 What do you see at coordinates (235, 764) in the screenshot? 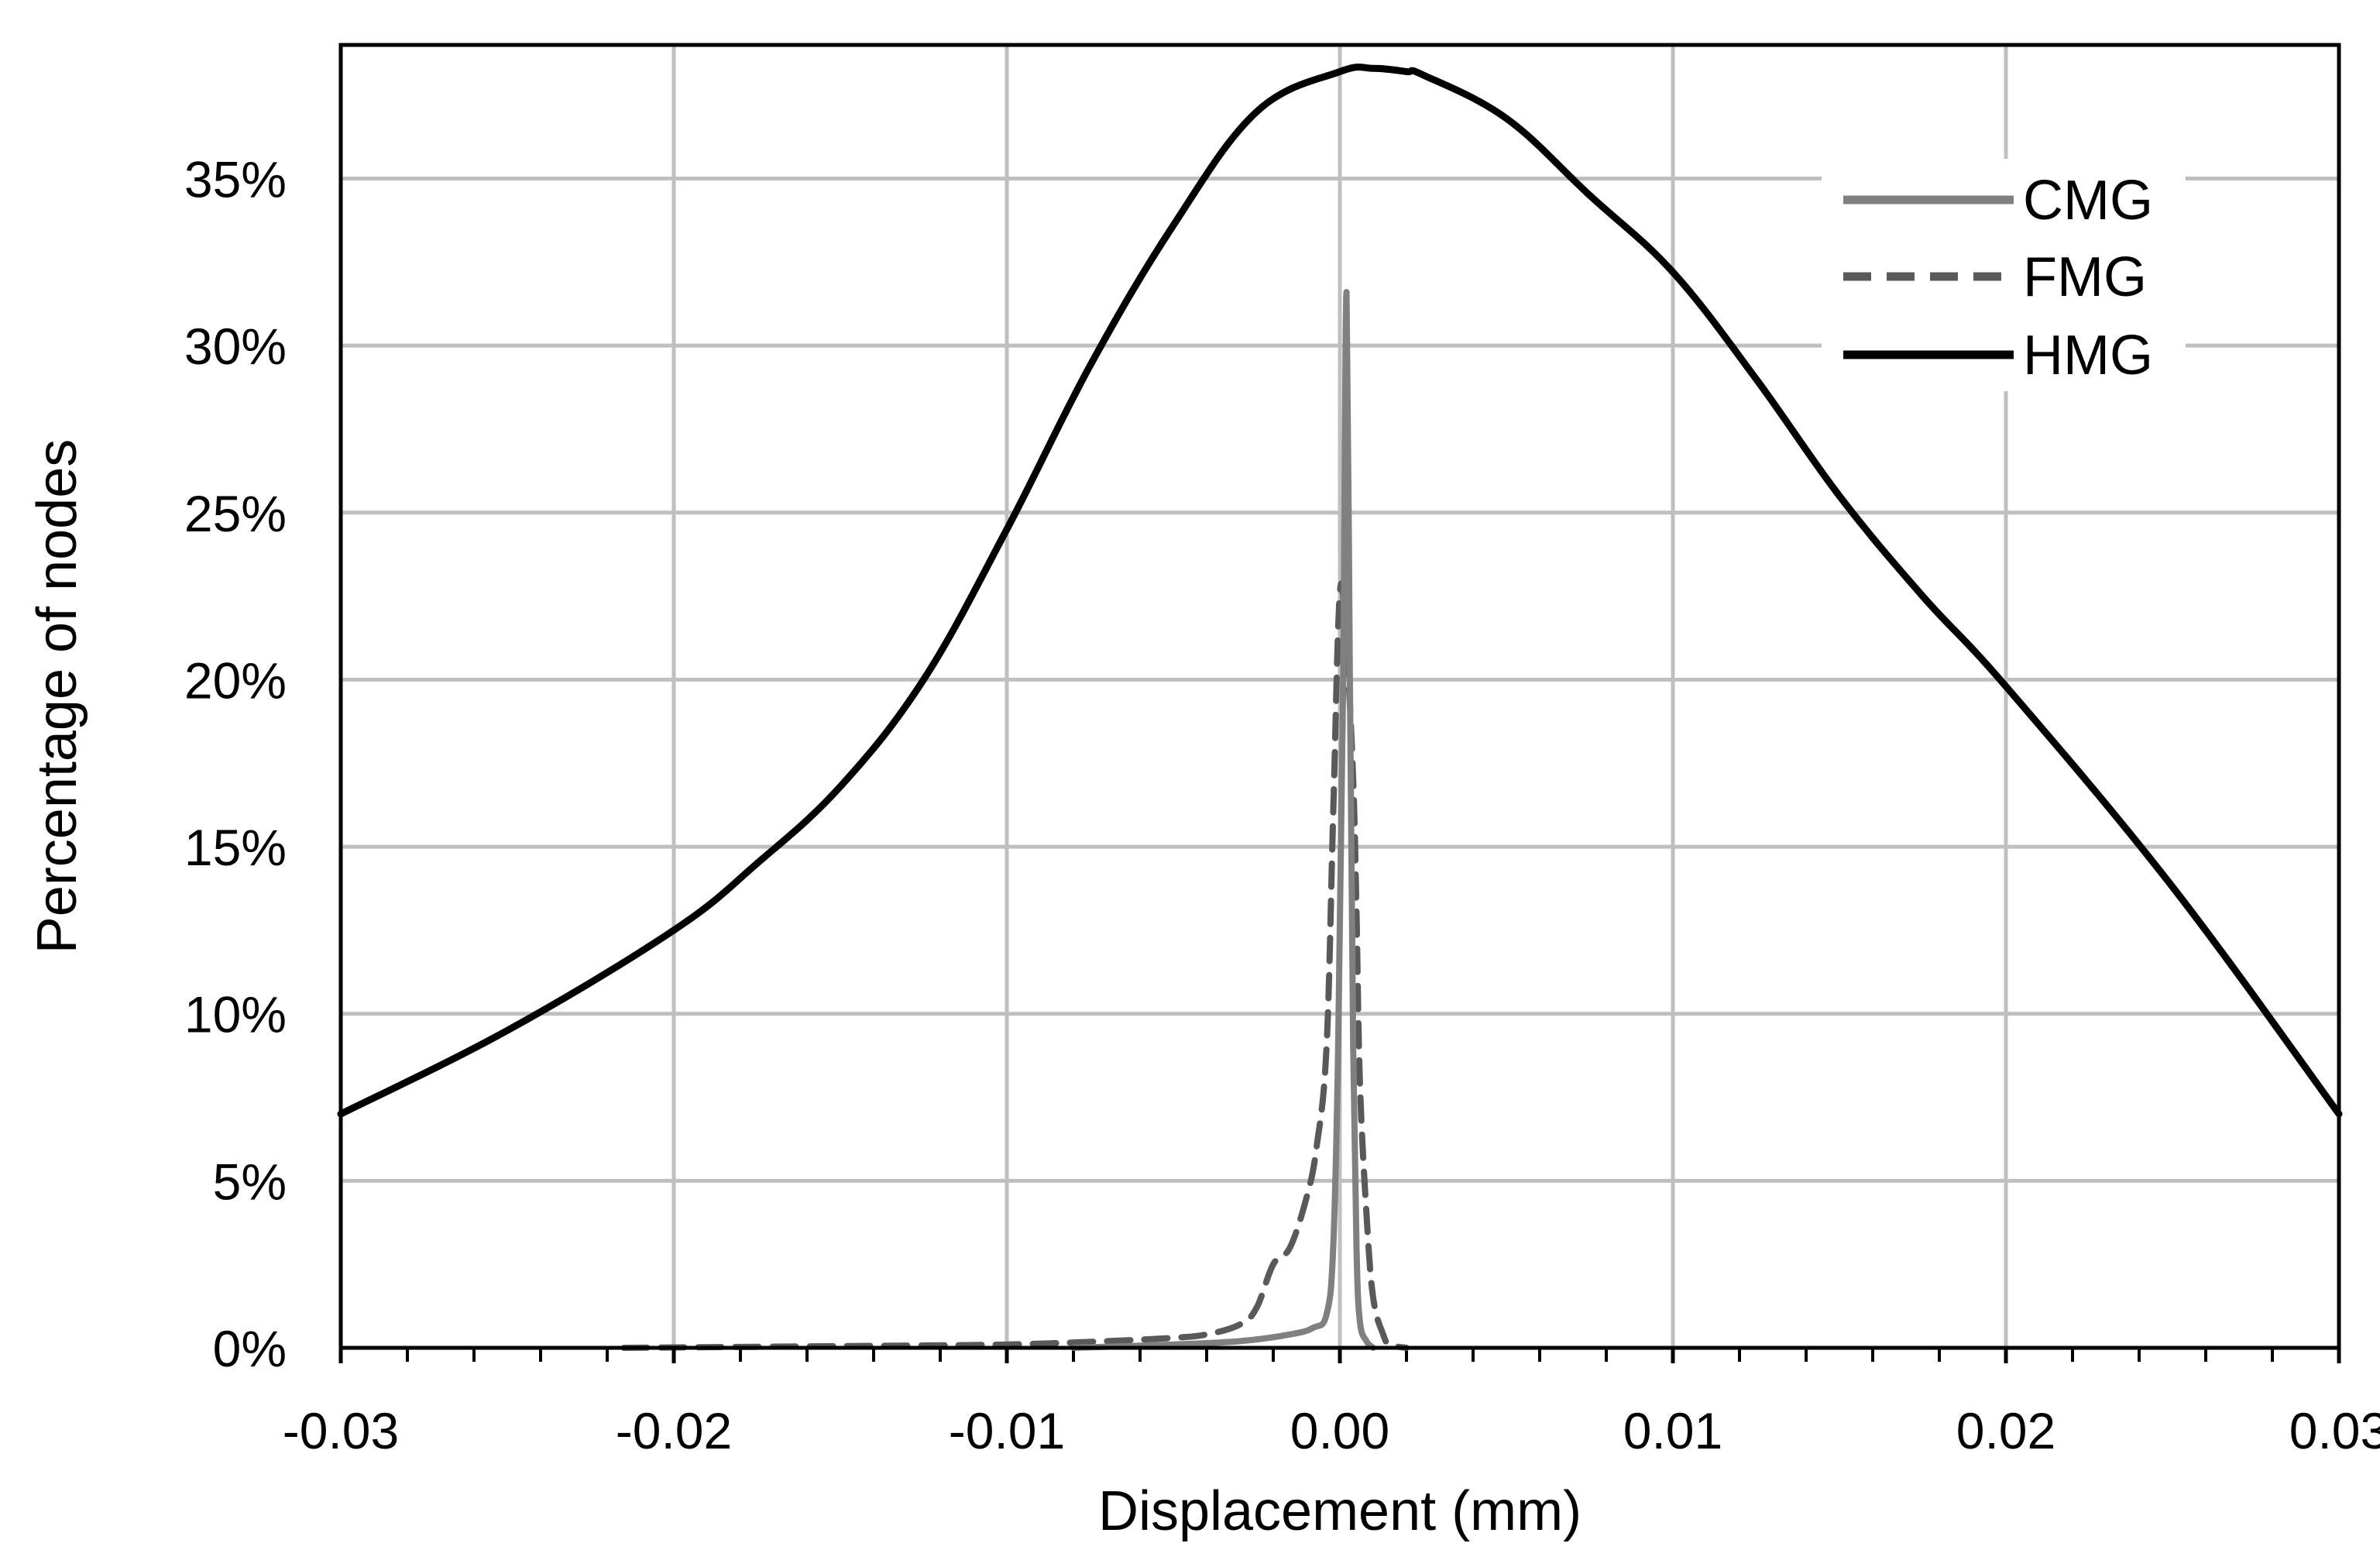
I see `y-axis-ticks: 0% 5% 10% 15% 20% 25% 30% 35%` at bounding box center [235, 764].